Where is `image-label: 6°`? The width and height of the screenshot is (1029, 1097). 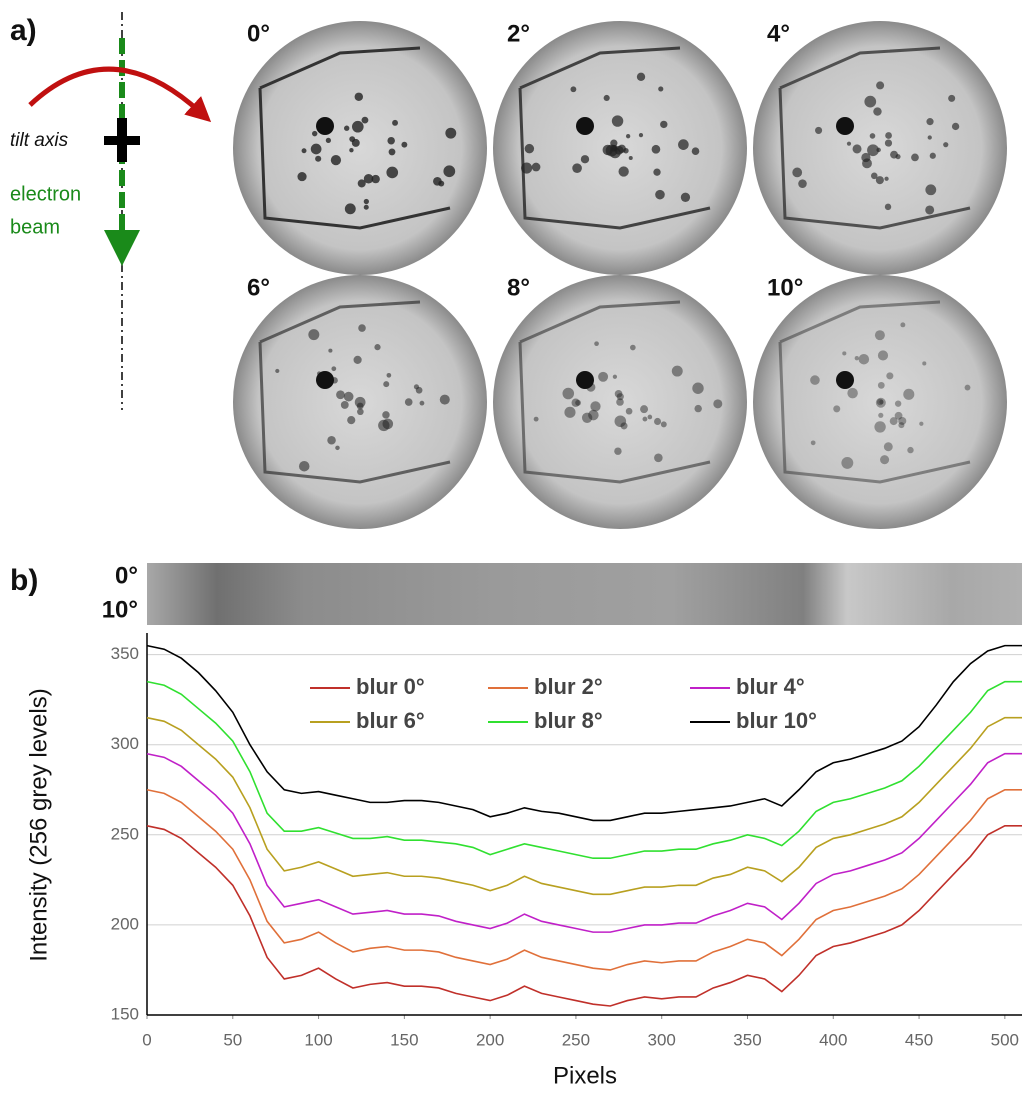 image-label: 6° is located at coordinates (258, 287).